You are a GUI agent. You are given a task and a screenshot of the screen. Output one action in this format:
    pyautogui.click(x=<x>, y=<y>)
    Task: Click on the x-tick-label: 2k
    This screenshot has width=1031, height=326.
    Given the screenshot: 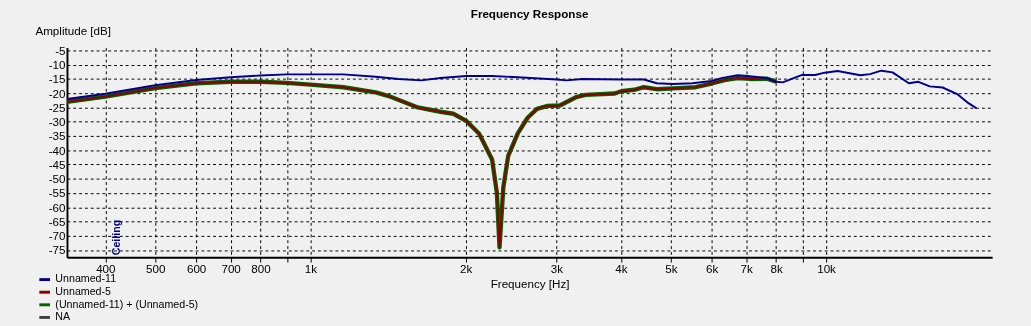 What is the action you would take?
    pyautogui.click(x=466, y=269)
    